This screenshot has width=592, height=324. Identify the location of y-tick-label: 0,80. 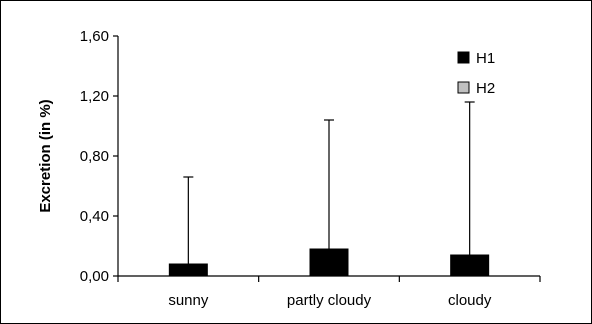
(94, 156).